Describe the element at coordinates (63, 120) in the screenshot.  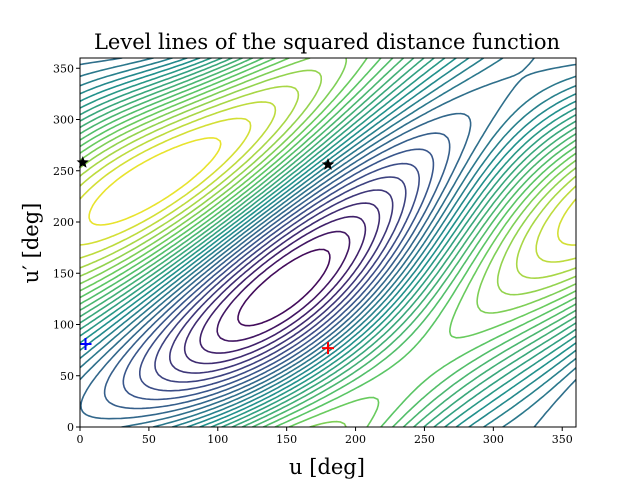
I see `y-tick-label: 300` at that location.